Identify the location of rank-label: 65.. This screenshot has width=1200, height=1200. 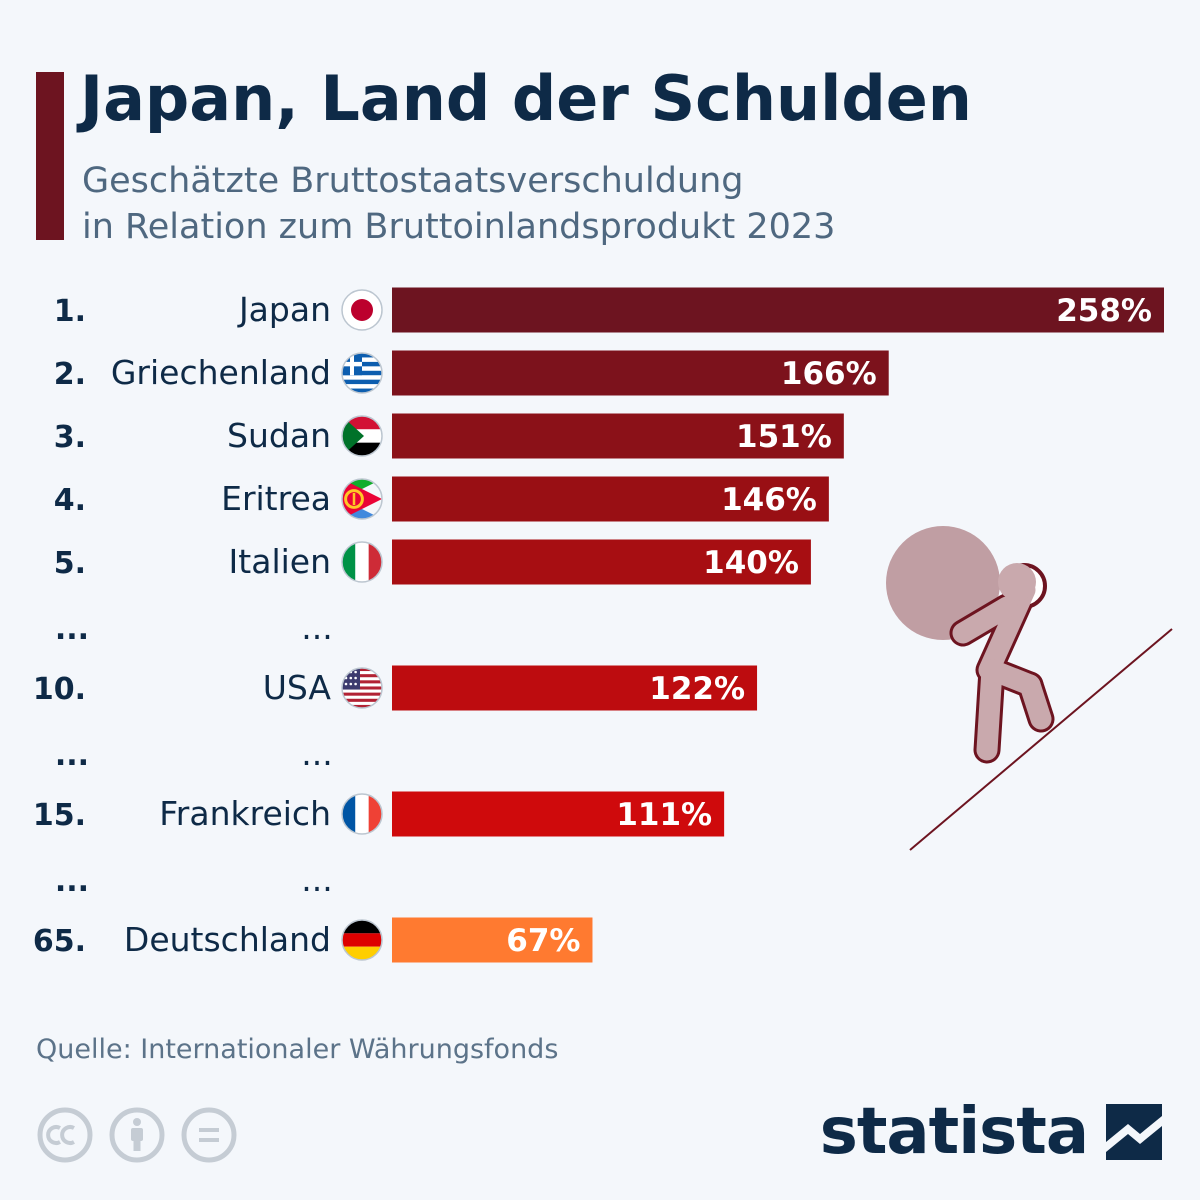
(59, 941).